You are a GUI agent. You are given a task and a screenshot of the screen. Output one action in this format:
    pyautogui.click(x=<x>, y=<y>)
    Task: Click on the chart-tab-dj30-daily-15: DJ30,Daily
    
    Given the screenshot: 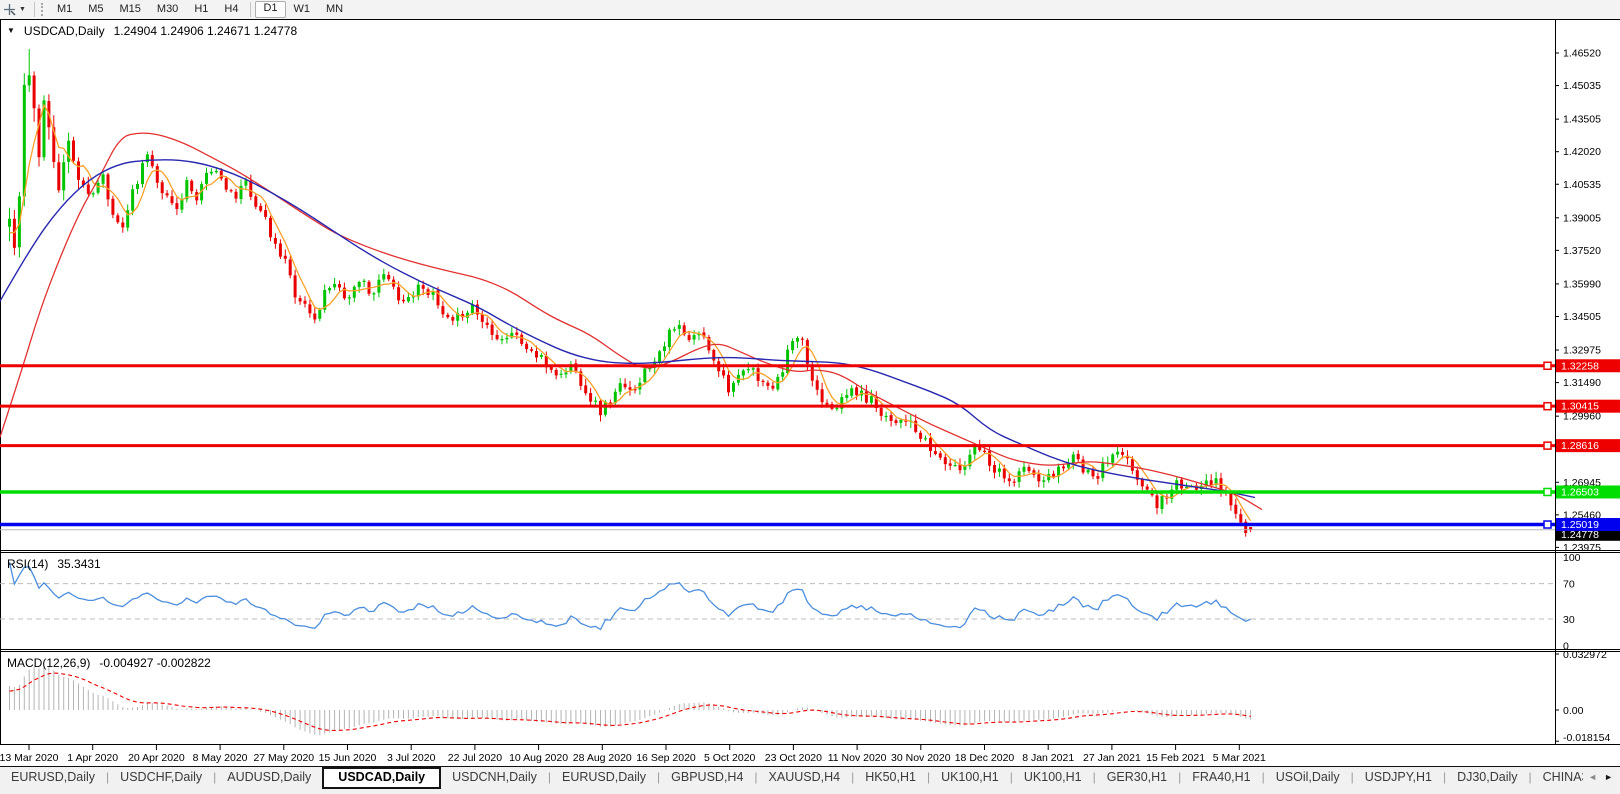 What is the action you would take?
    pyautogui.click(x=1487, y=777)
    